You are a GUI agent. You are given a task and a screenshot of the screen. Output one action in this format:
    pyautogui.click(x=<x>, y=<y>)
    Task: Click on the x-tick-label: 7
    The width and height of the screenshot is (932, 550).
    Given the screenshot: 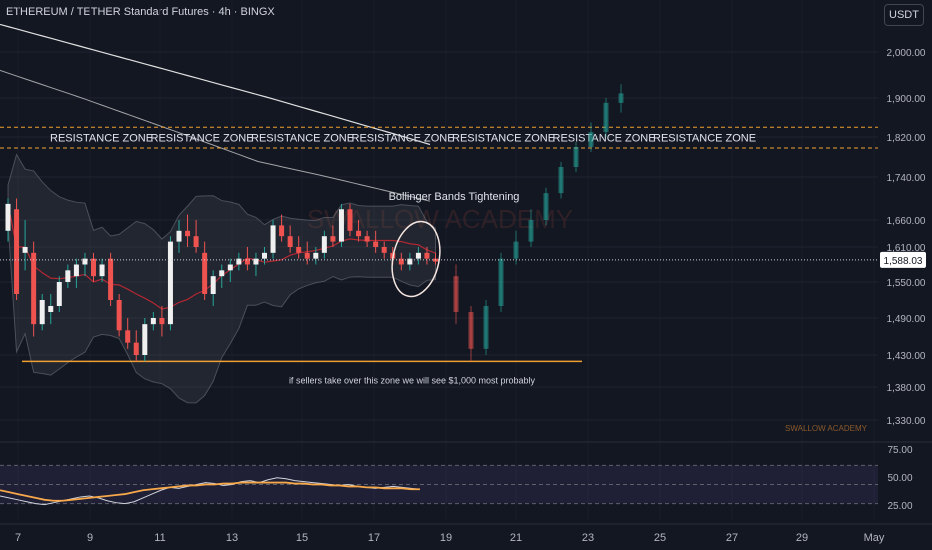 What is the action you would take?
    pyautogui.click(x=18, y=538)
    